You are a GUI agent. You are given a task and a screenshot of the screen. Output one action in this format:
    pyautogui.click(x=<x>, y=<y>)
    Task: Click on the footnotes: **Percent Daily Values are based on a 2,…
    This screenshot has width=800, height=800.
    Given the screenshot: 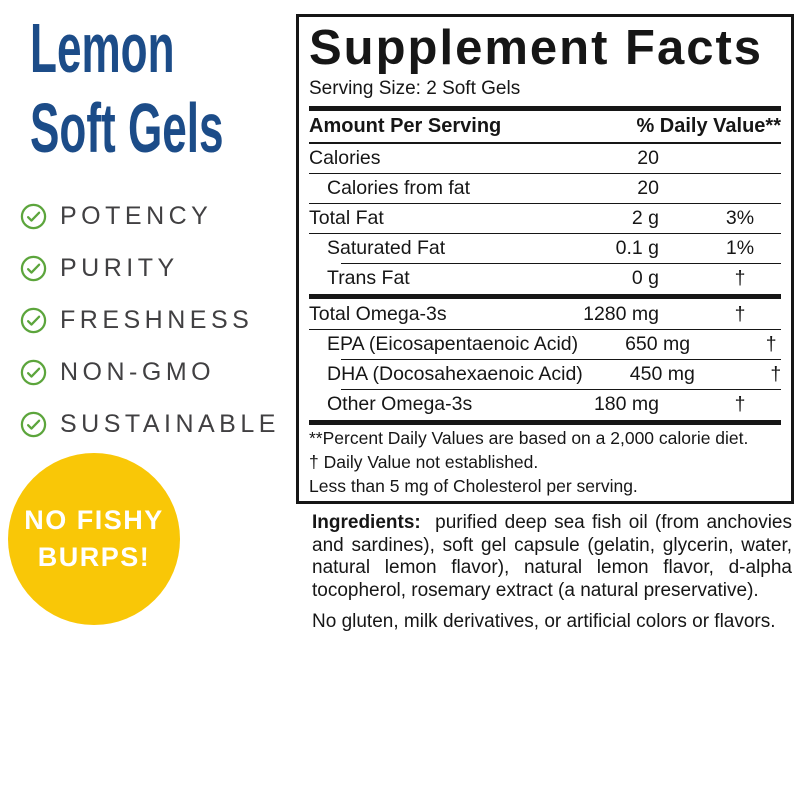 What is the action you would take?
    pyautogui.click(x=545, y=462)
    